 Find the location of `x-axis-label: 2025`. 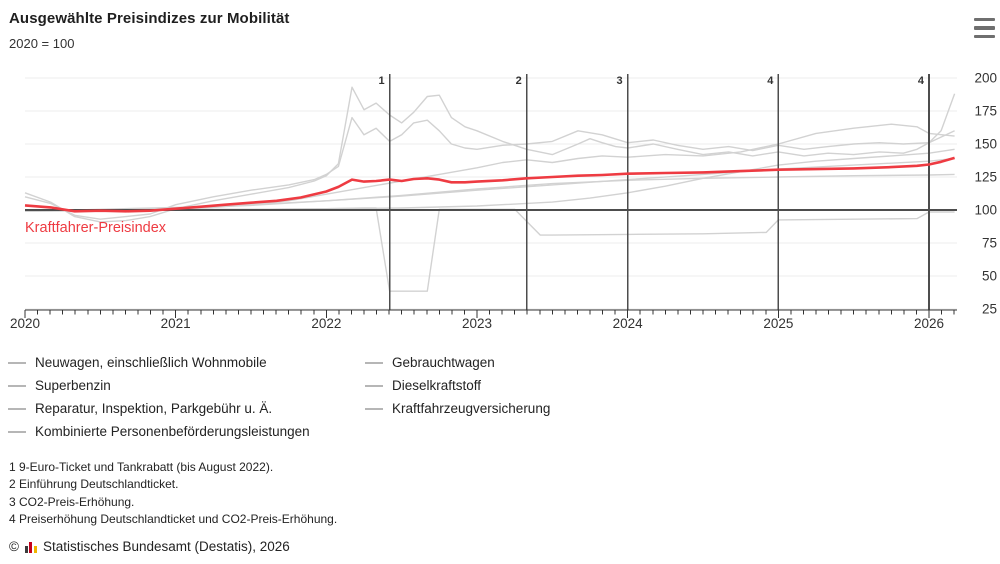

x-axis-label: 2025 is located at coordinates (778, 323).